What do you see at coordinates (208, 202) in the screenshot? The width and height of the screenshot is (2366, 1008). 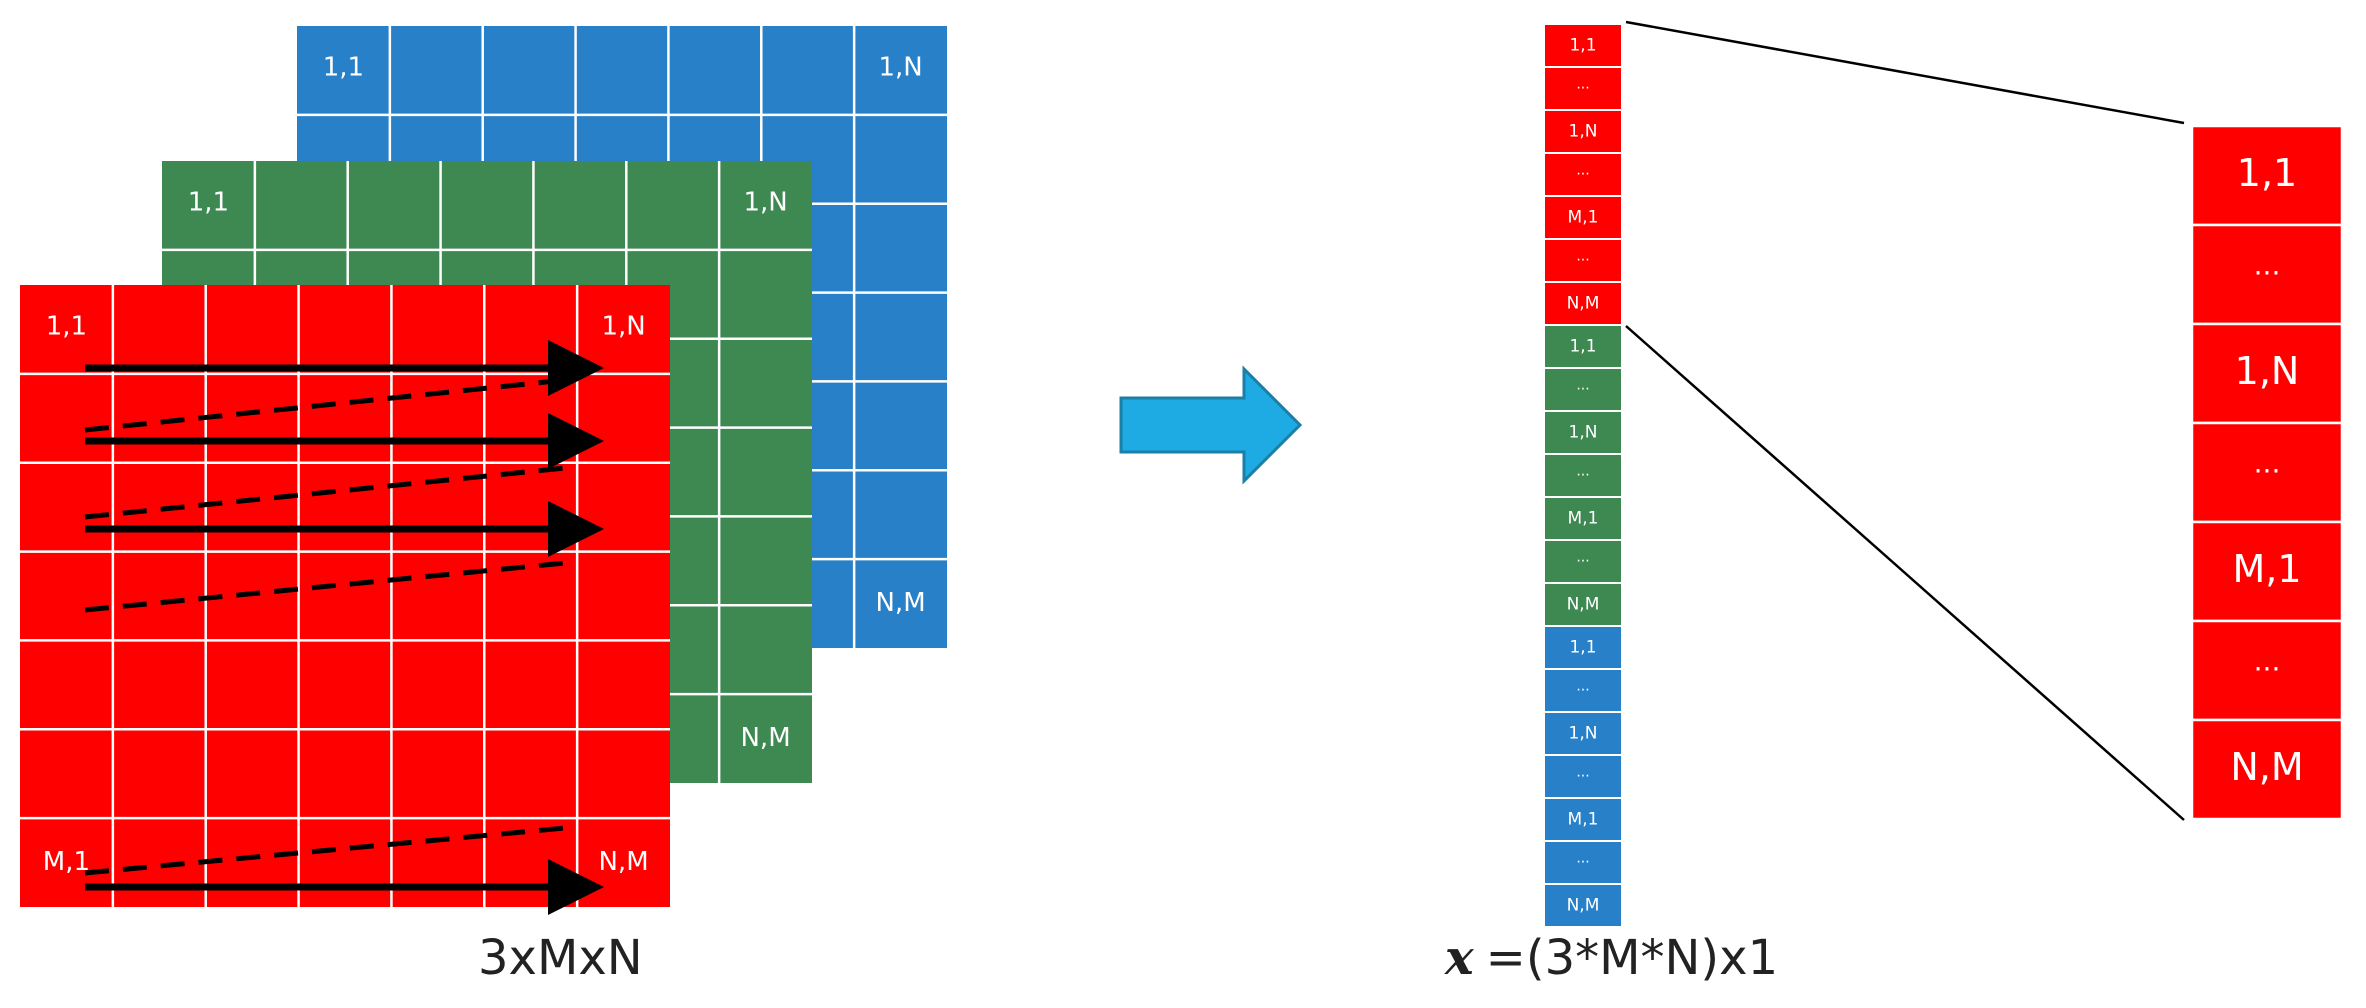 I see `green-cell-label-top-left: 1,1` at bounding box center [208, 202].